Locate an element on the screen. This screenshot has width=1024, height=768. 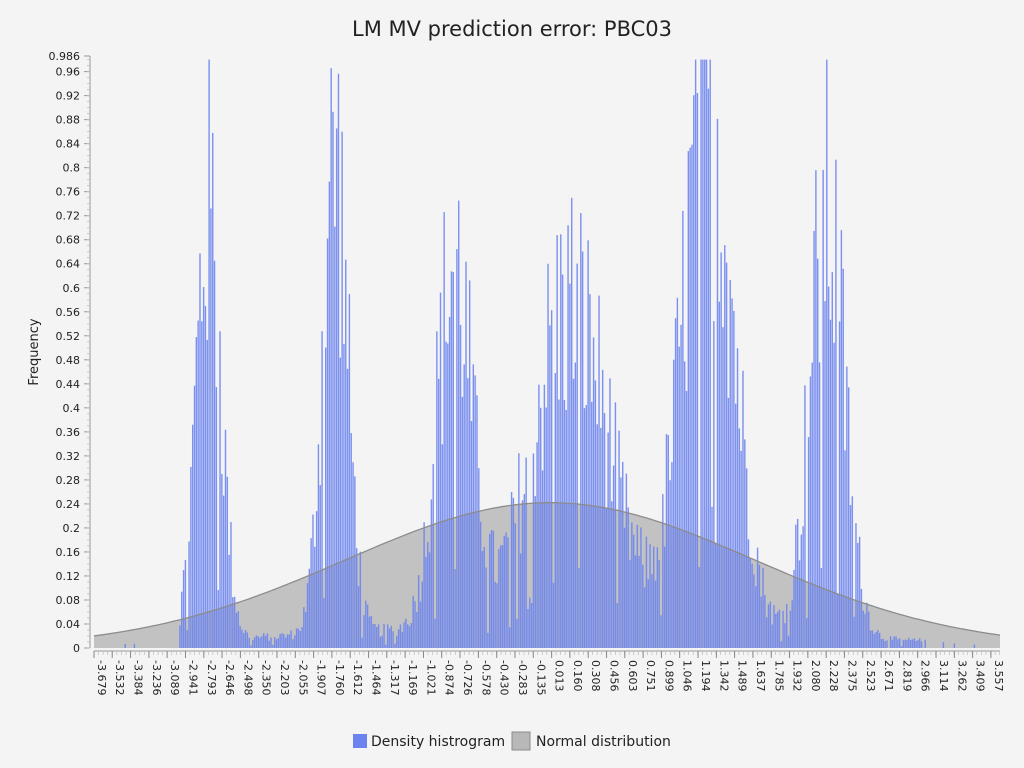
x-tick-label: 1.489 is located at coordinates (742, 676).